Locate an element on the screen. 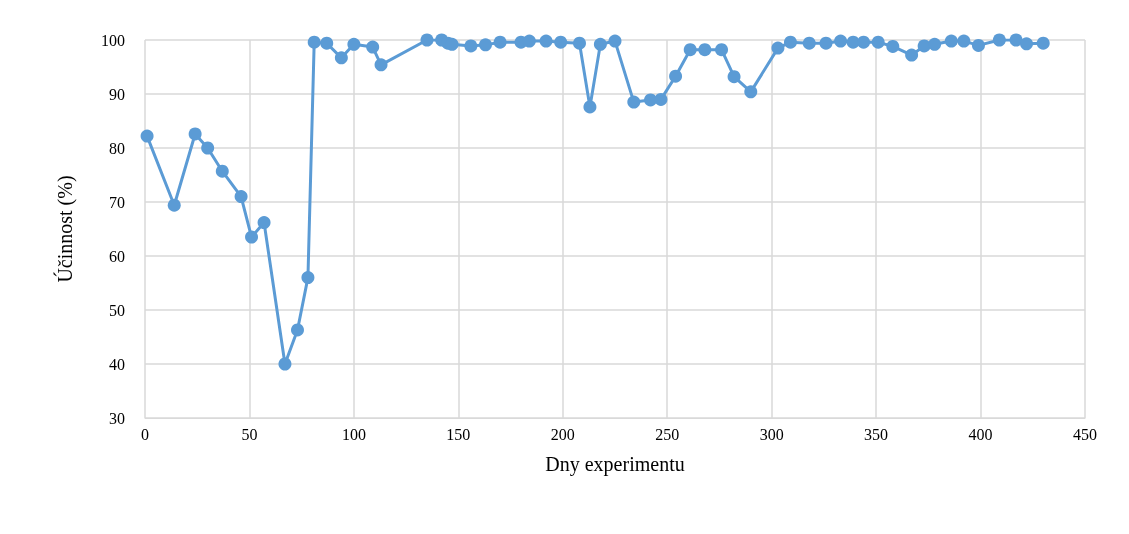 The width and height of the screenshot is (1129, 534). x-tick-label: 50 is located at coordinates (249, 434).